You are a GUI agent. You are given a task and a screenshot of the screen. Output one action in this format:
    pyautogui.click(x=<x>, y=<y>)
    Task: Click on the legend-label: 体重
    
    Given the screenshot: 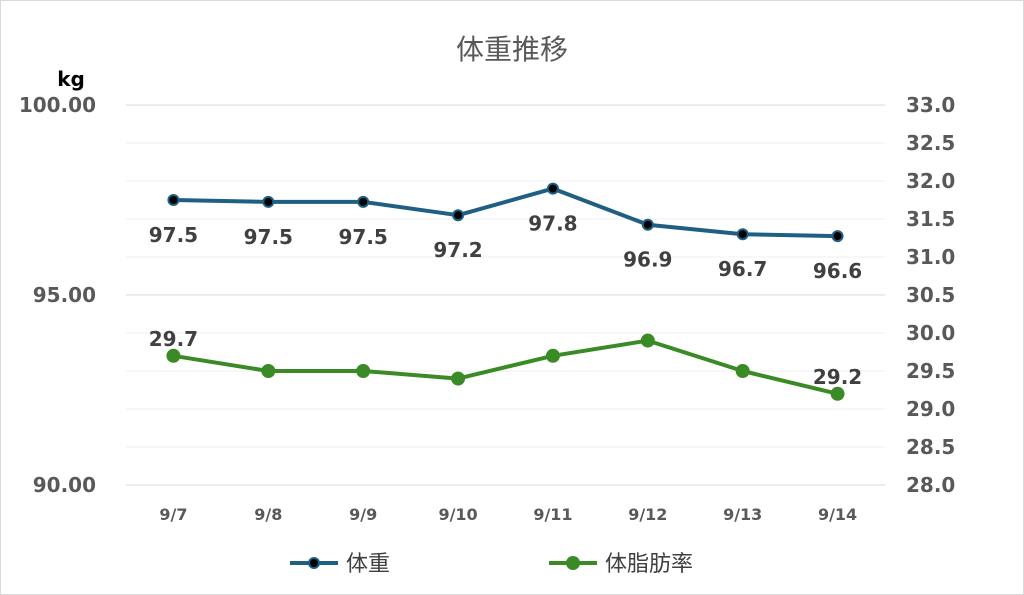 What is the action you would take?
    pyautogui.click(x=368, y=564)
    